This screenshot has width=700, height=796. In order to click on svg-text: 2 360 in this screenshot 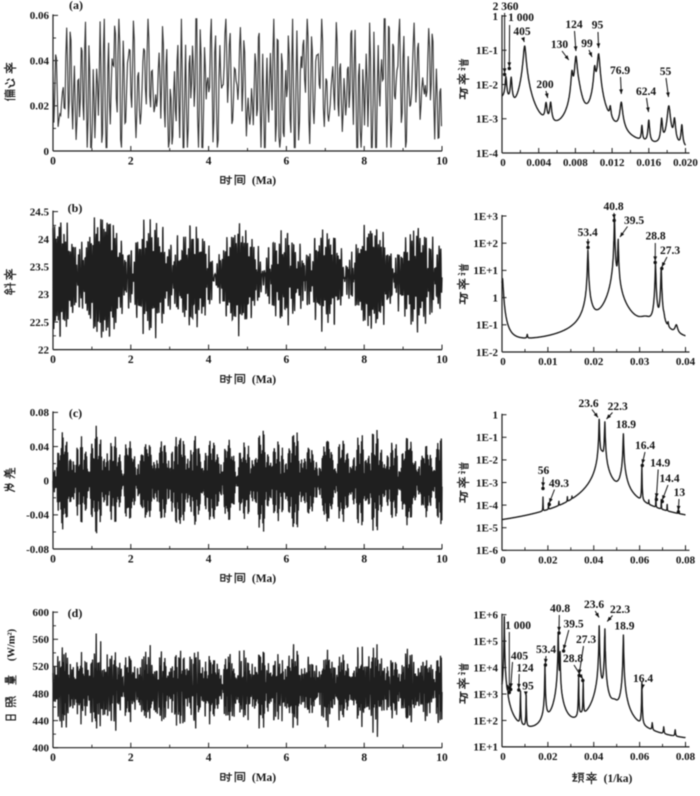, I will do `click(506, 7)`.